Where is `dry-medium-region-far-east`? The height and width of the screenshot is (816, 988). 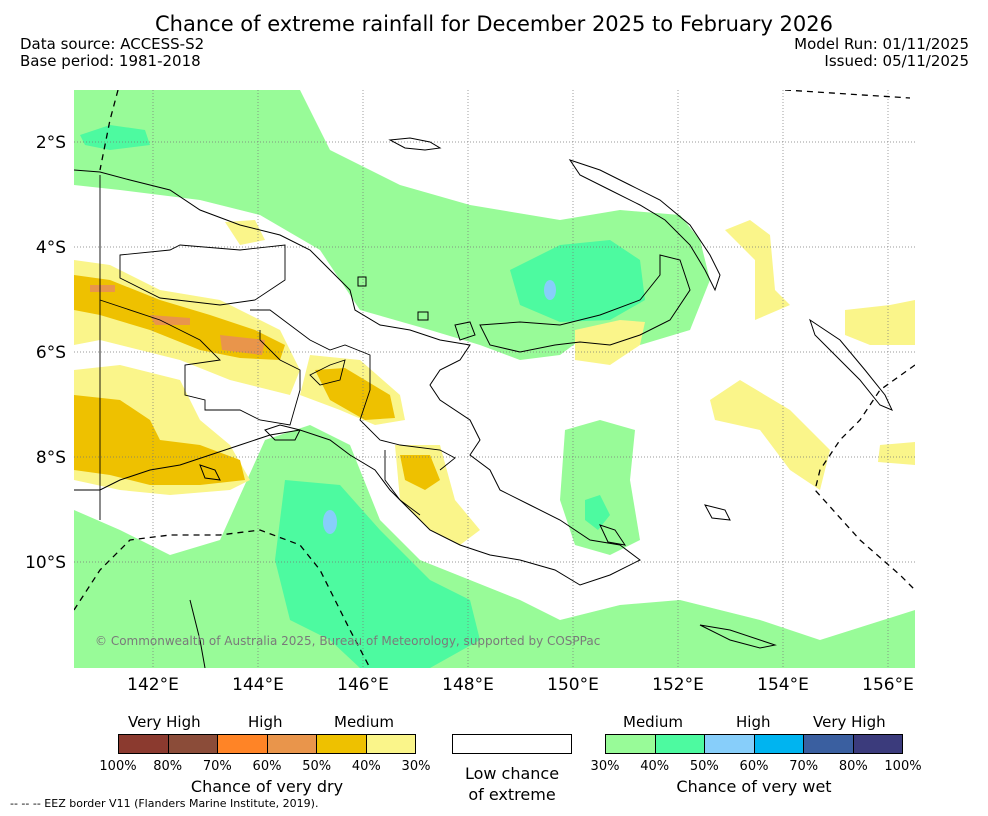 dry-medium-region-far-east is located at coordinates (880, 382).